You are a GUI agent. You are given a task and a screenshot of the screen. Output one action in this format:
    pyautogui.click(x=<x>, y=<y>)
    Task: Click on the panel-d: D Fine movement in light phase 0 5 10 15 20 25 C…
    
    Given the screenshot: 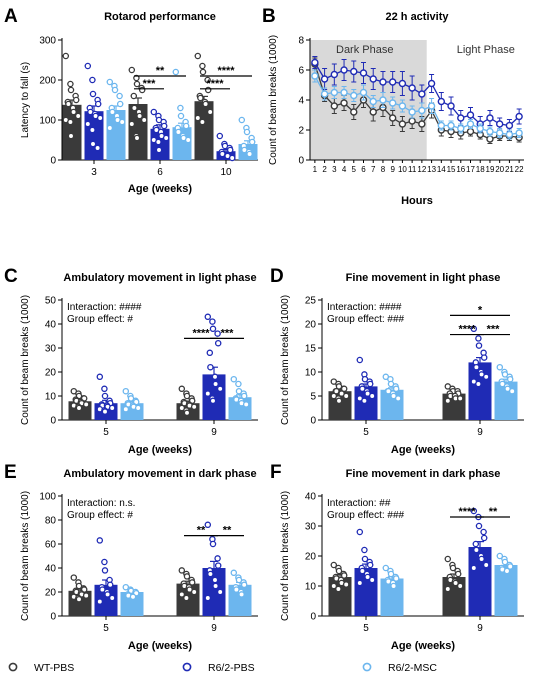 What is the action you would take?
    pyautogui.click(x=397, y=361)
    